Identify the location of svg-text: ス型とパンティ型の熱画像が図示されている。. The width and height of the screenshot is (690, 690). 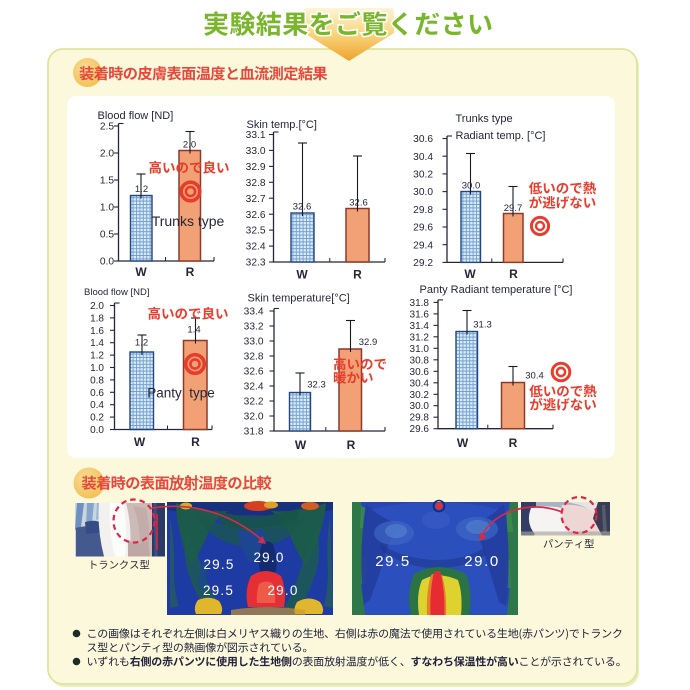
(200, 648).